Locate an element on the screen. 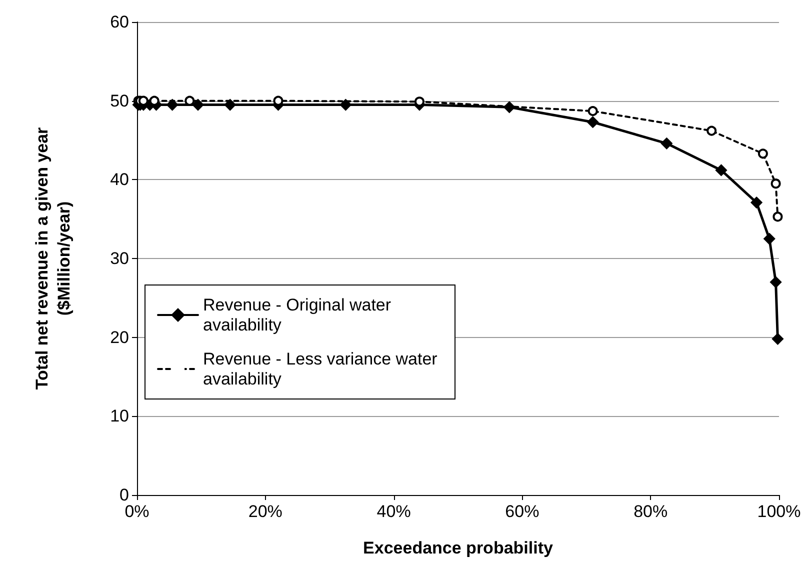  legend-label: Revenue - Original water availability is located at coordinates (299, 315).